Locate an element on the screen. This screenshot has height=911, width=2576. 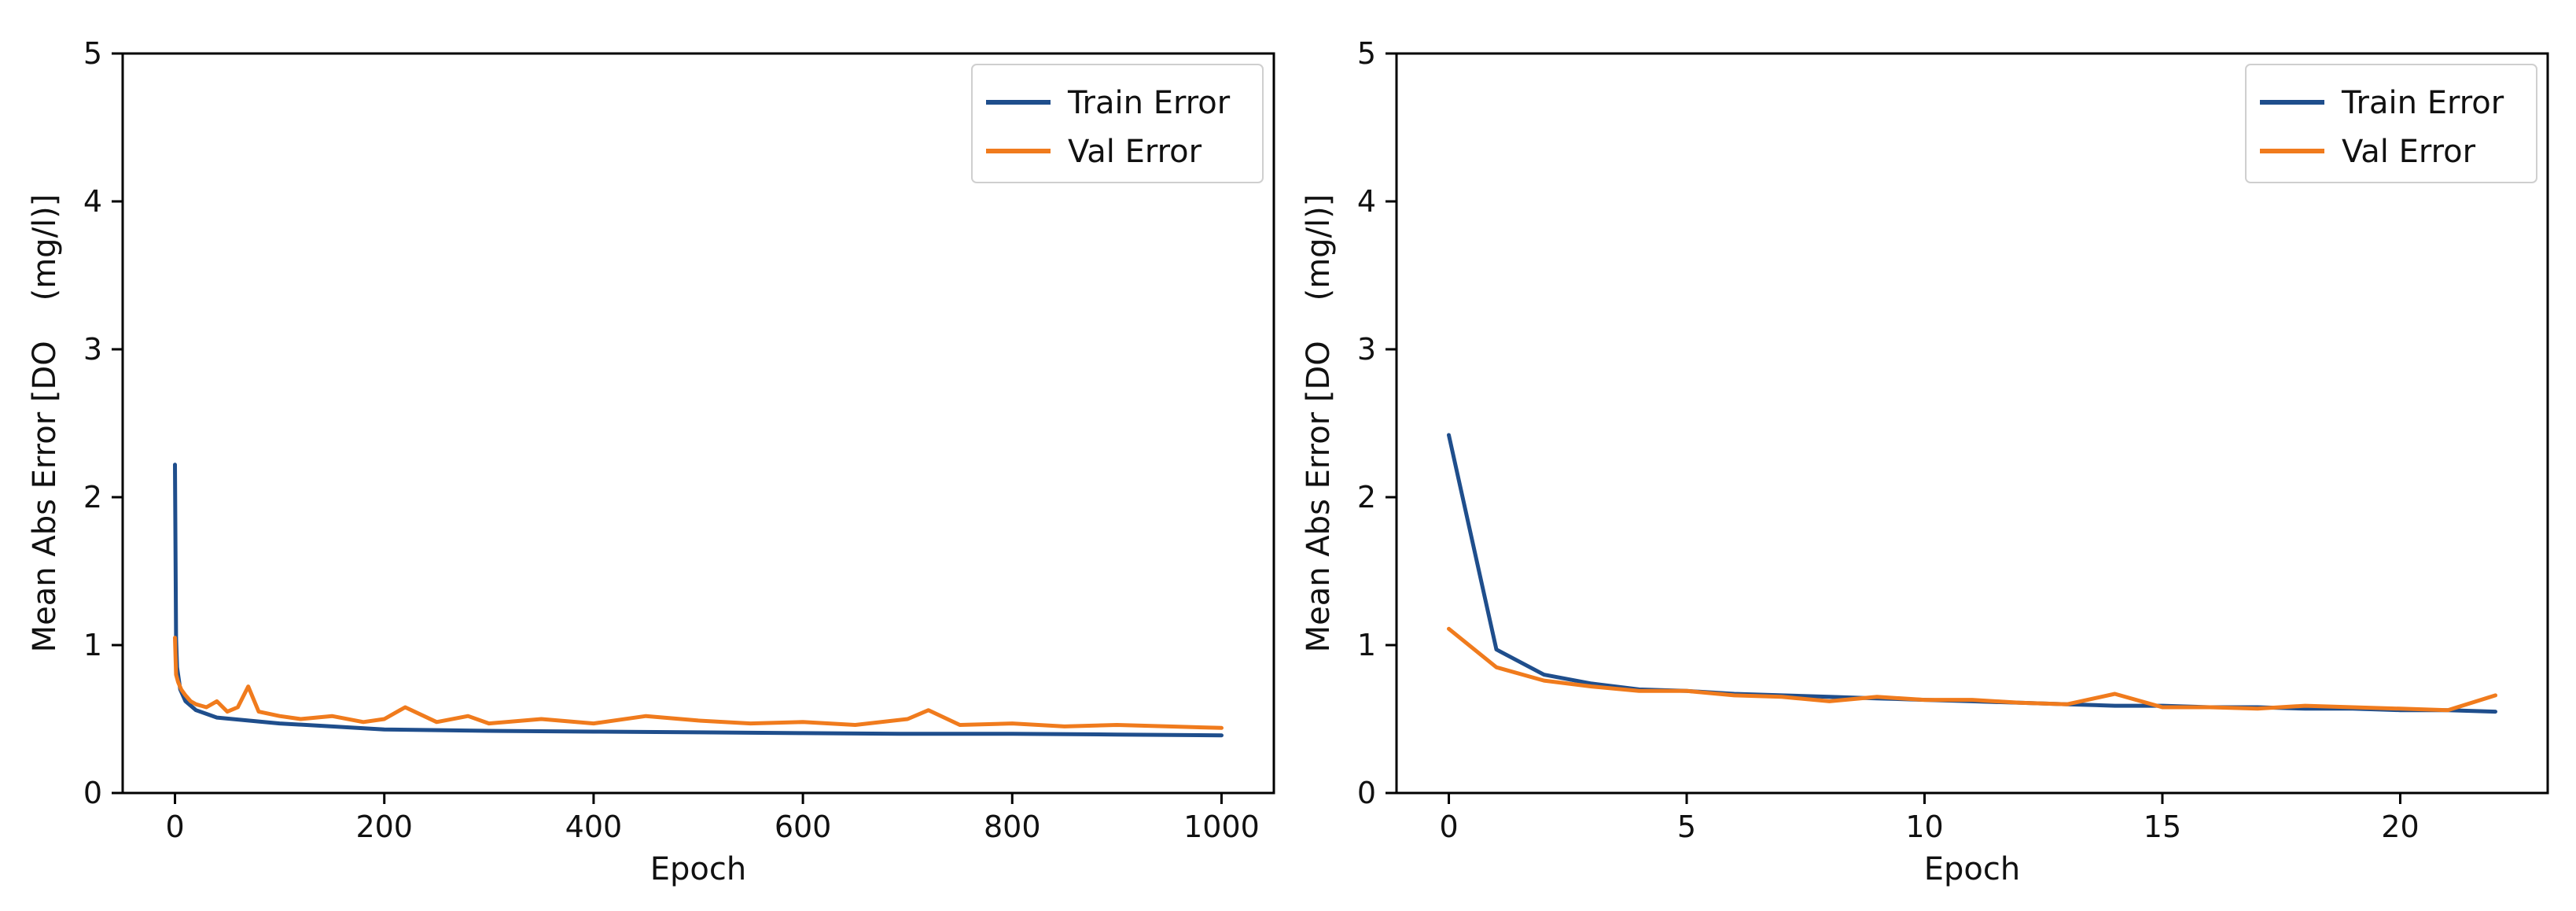
x-tick-label: 200 is located at coordinates (384, 827).